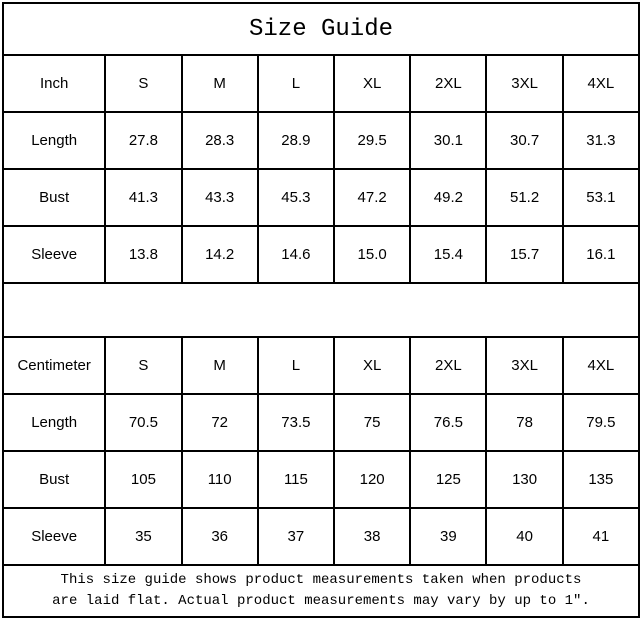 The width and height of the screenshot is (644, 618). Describe the element at coordinates (448, 140) in the screenshot. I see `measurement-value-cell: 30.1` at that location.